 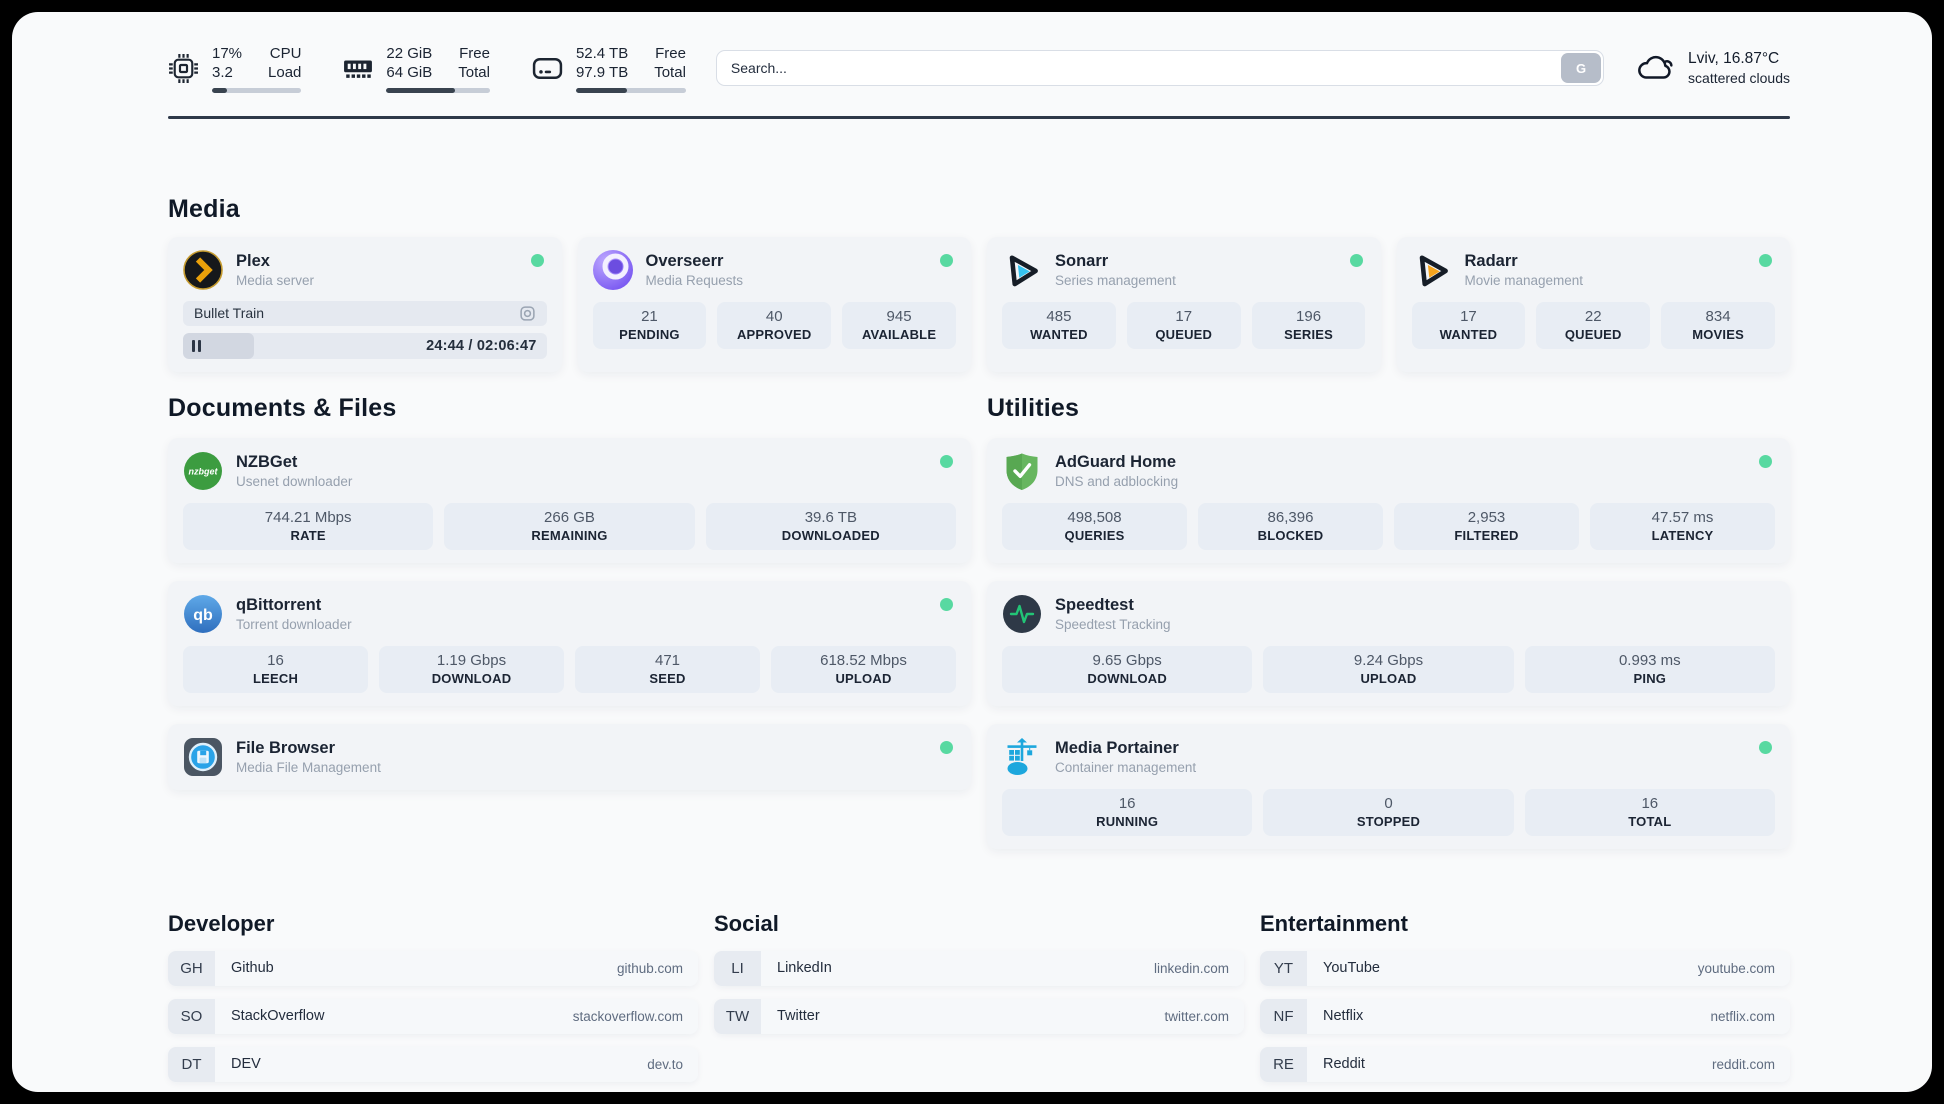 I want to click on memory-progress-track, so click(x=438, y=90).